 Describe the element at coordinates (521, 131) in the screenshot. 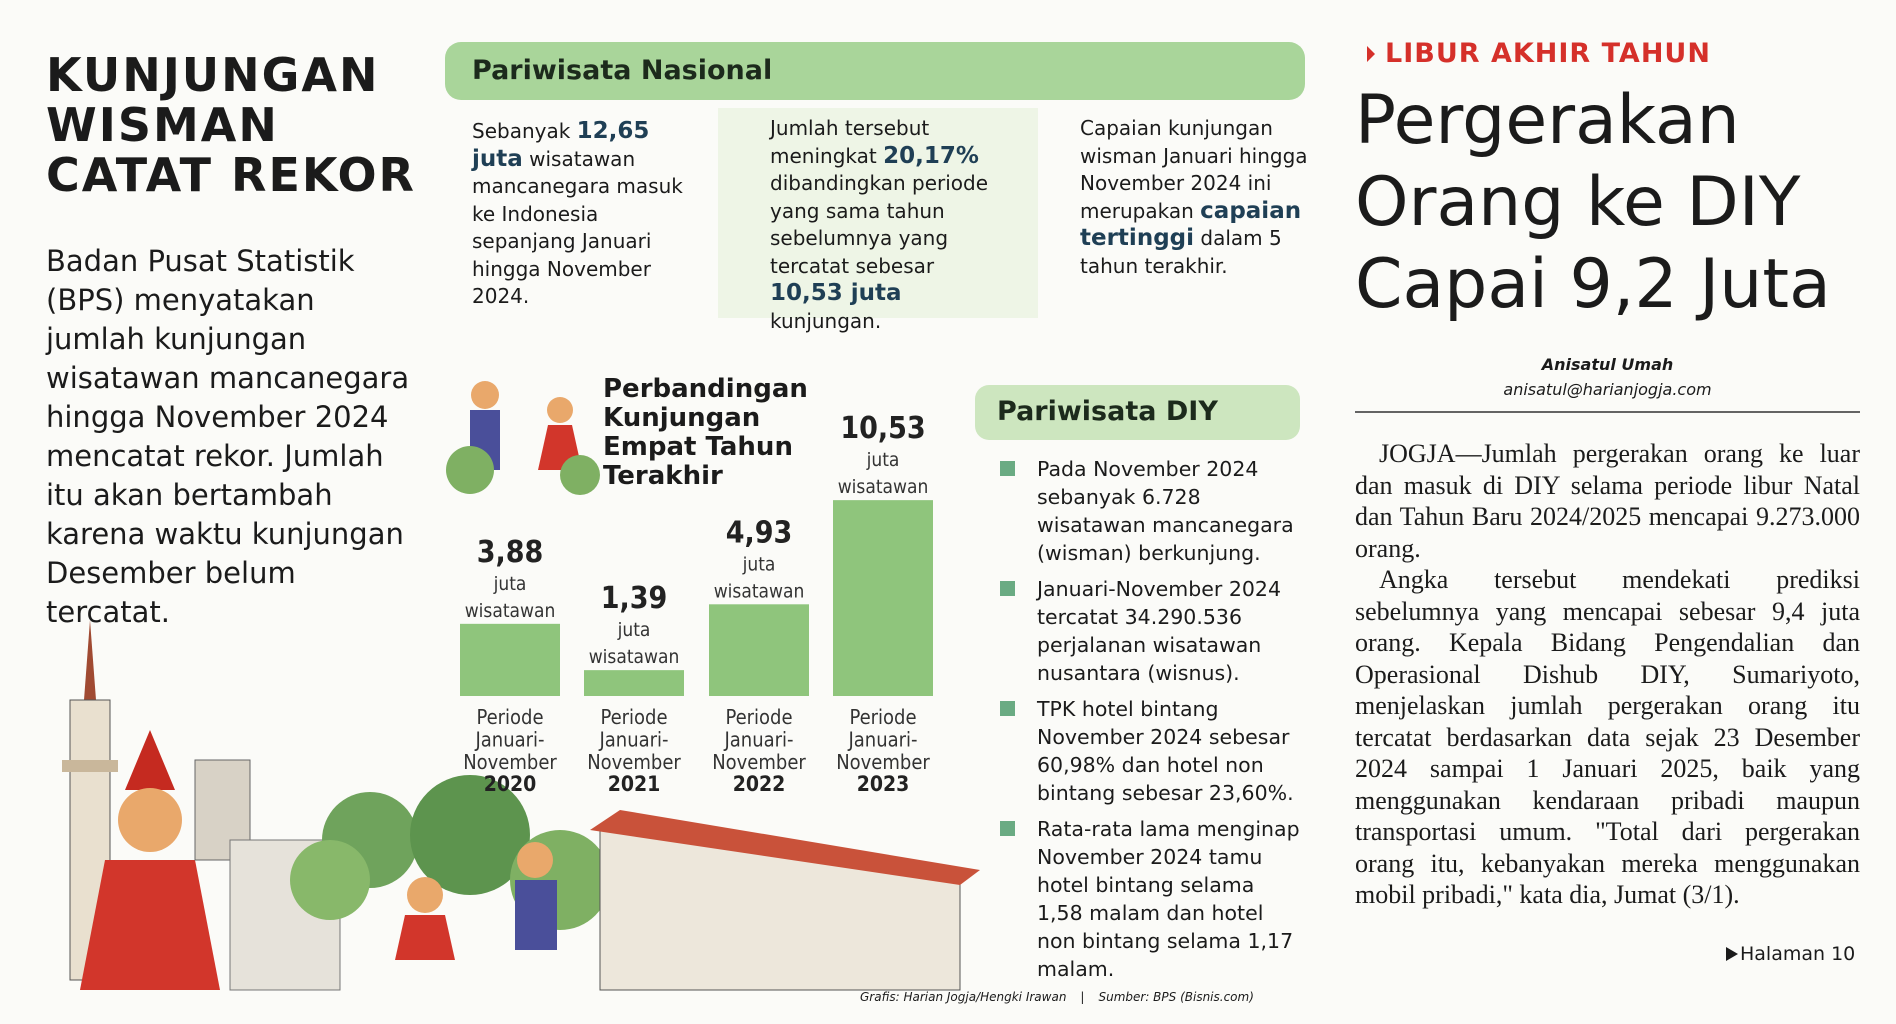

I see `text: Sebanyak` at that location.